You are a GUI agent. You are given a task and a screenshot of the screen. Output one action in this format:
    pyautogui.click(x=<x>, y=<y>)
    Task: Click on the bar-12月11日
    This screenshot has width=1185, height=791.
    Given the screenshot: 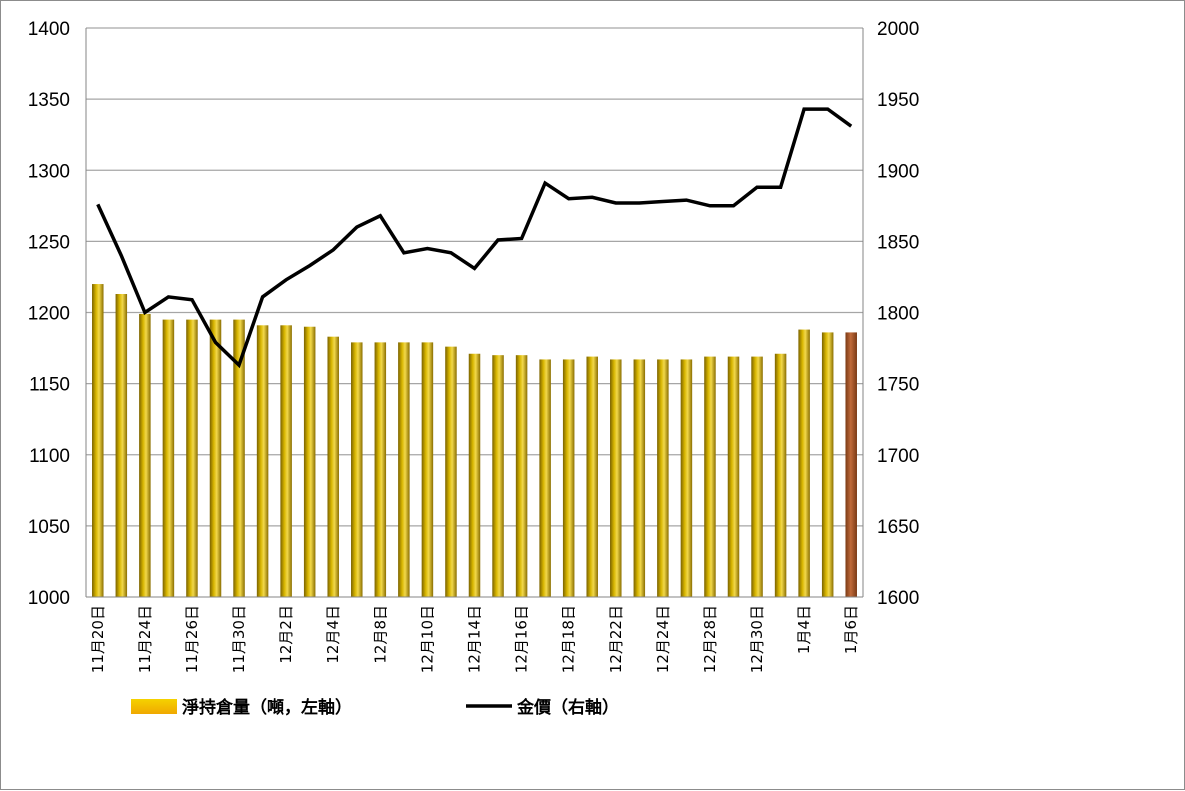 What is the action you would take?
    pyautogui.click(x=451, y=472)
    